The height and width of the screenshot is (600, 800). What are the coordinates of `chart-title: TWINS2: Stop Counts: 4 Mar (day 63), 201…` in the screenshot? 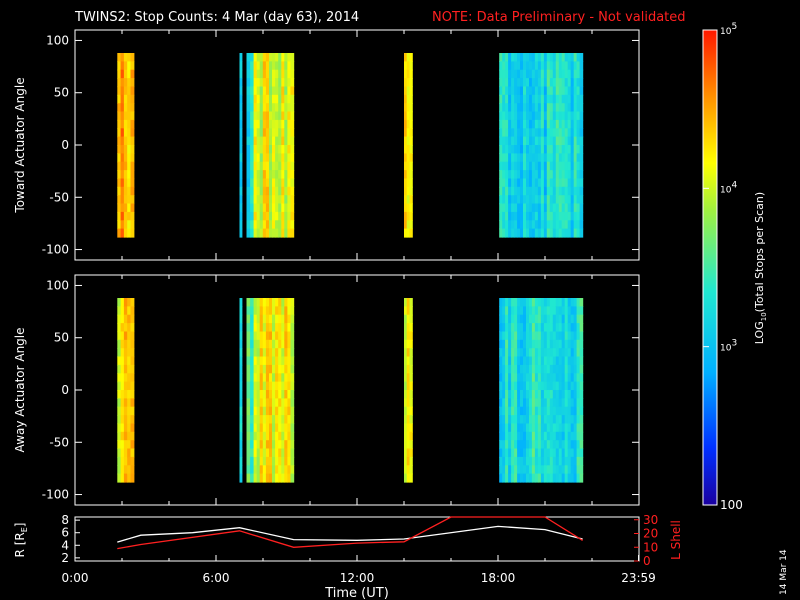 It's located at (216, 17).